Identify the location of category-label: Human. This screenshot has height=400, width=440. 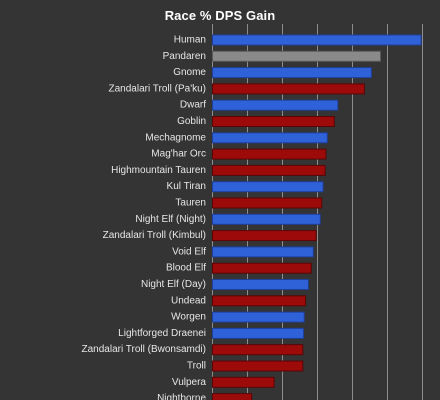
(190, 40).